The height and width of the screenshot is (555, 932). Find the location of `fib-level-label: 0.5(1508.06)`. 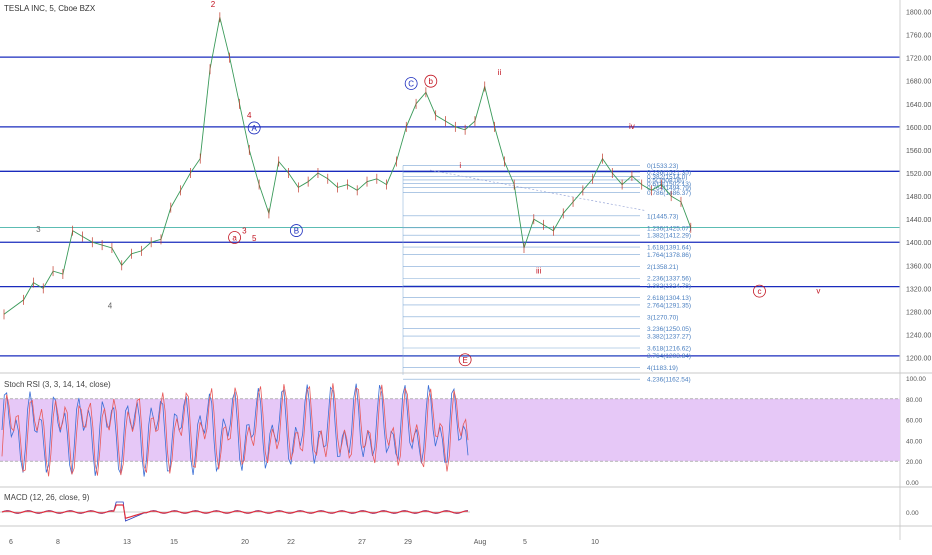

fib-level-label: 0.5(1508.06) is located at coordinates (665, 180).